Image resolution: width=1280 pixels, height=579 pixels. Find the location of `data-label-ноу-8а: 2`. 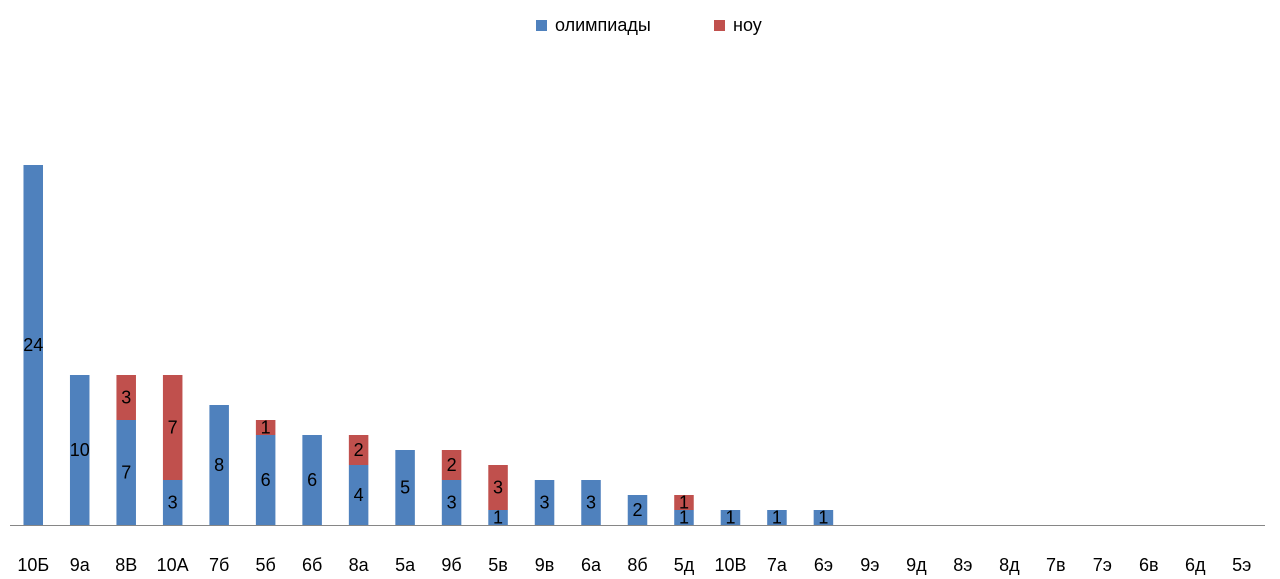

data-label-ноу-8а: 2 is located at coordinates (359, 450).